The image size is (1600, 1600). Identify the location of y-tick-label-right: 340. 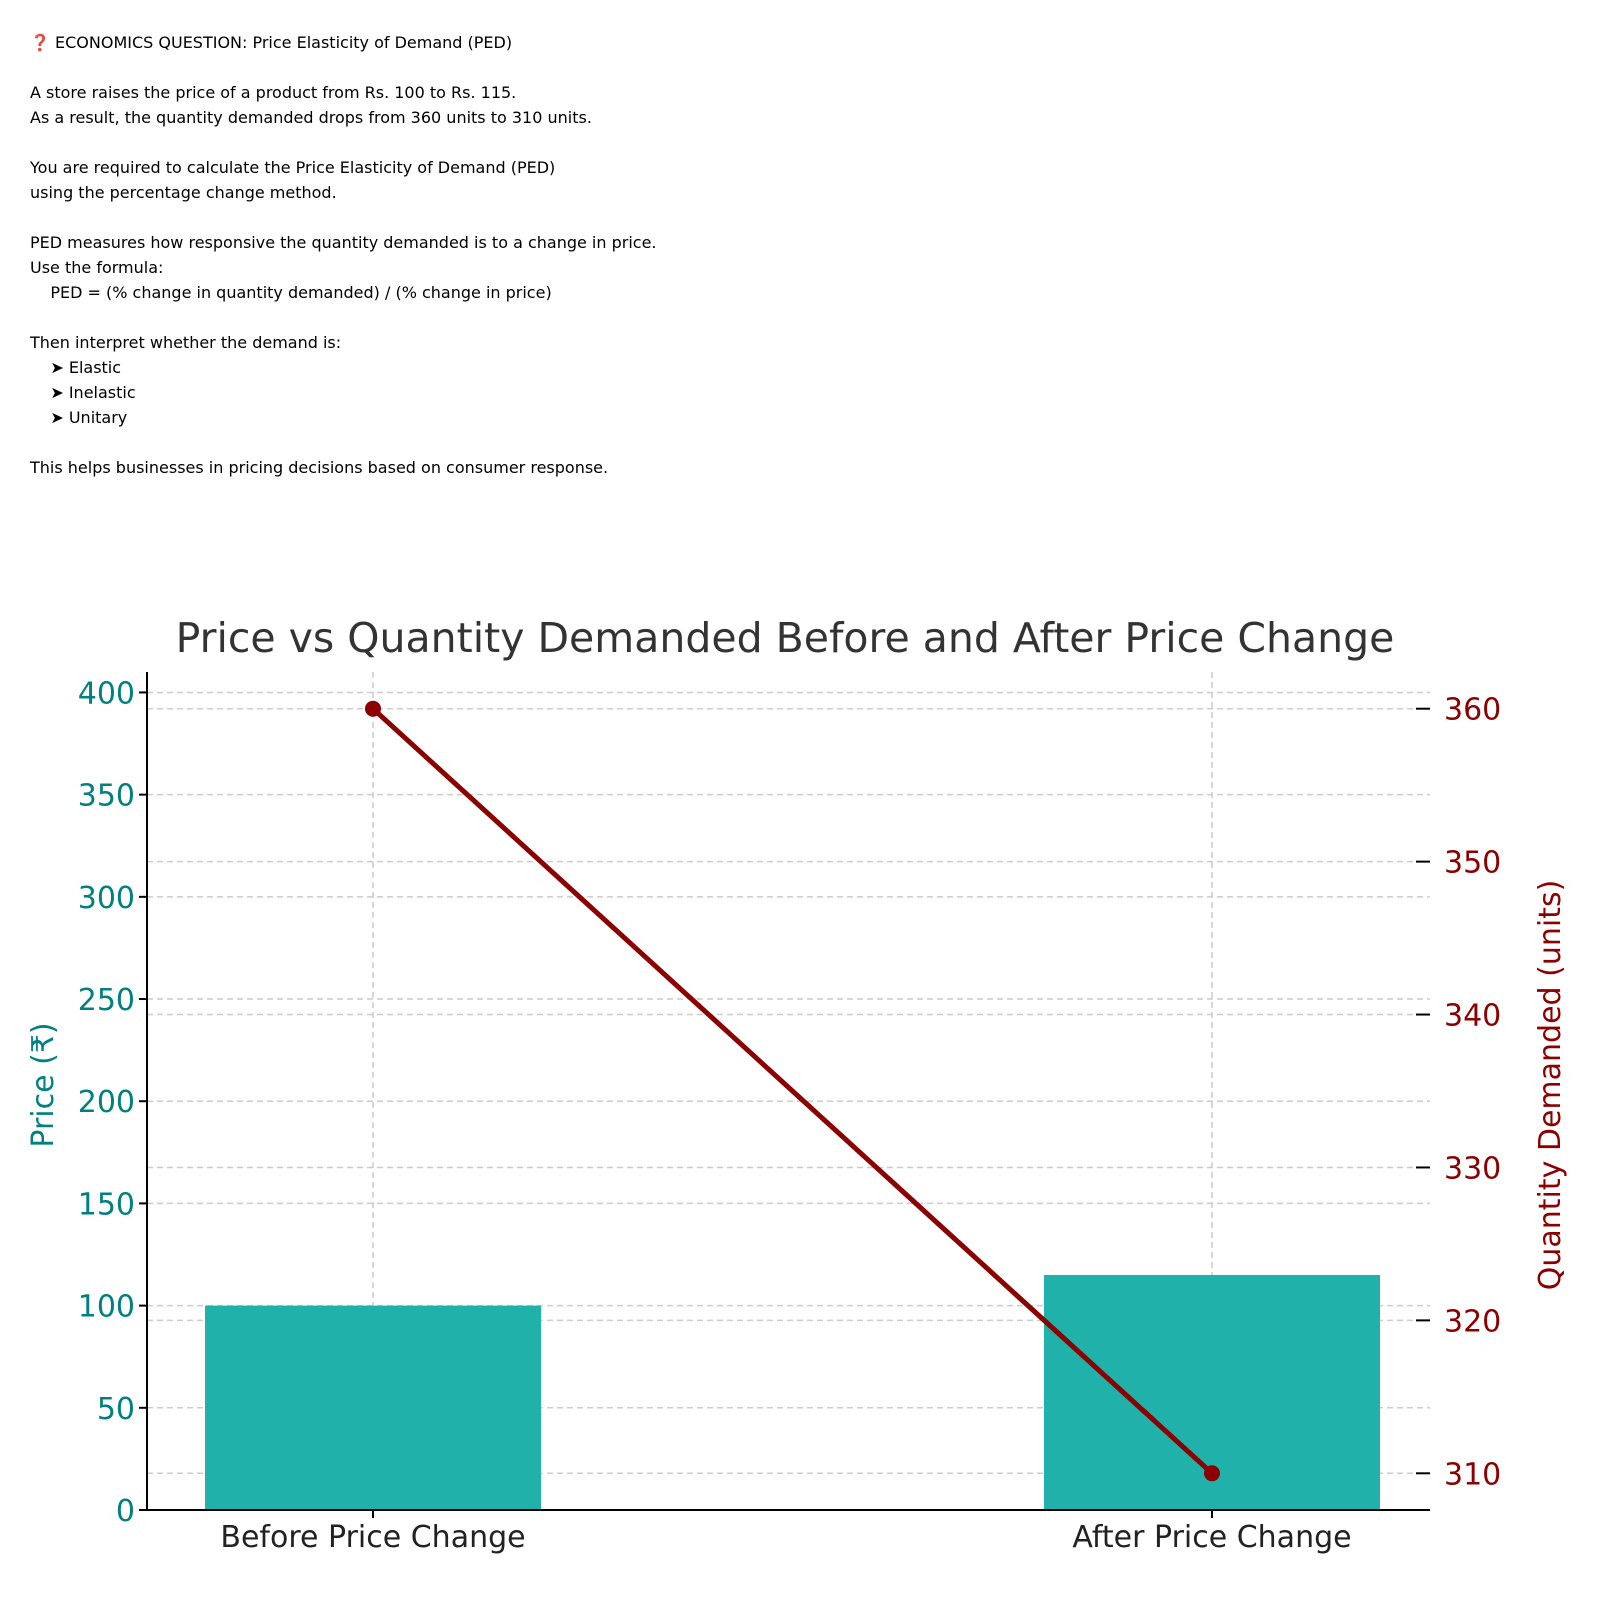
(1472, 1016).